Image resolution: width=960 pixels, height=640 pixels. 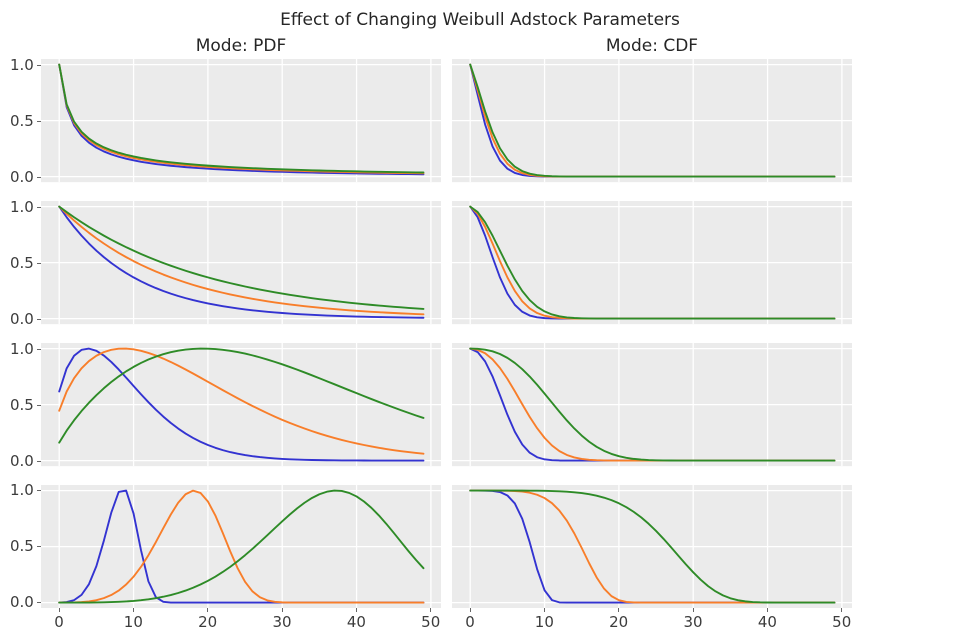 I want to click on subplot-pdf-row3, so click(x=241, y=405).